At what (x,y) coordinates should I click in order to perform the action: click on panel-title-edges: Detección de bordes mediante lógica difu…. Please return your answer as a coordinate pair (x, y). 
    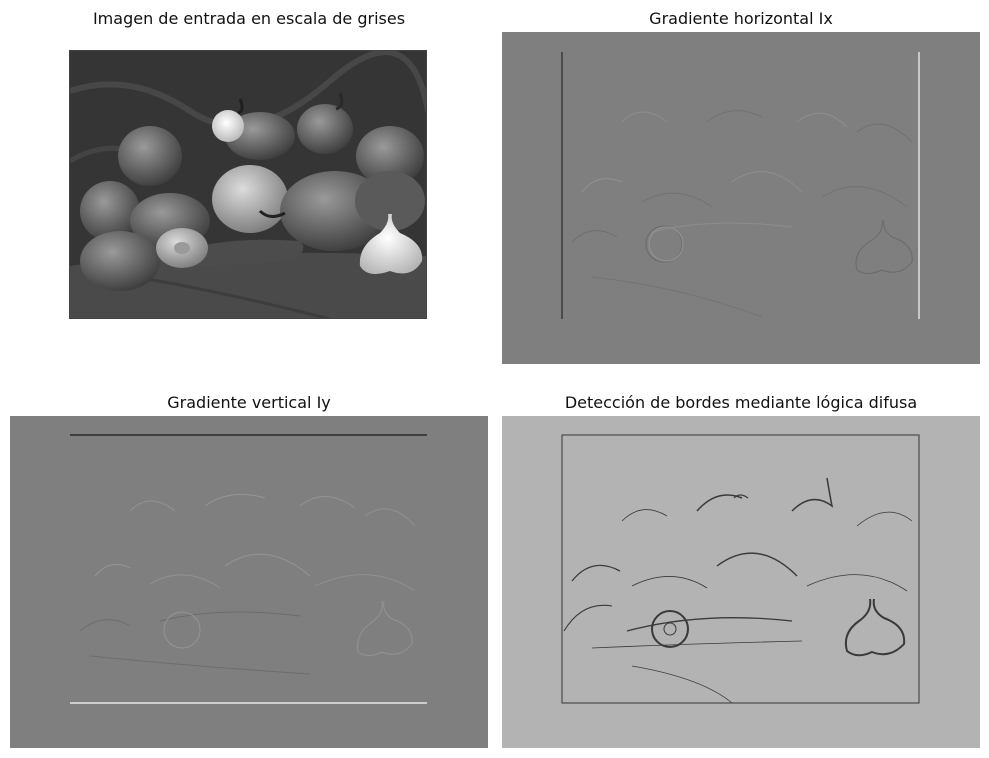
    Looking at the image, I should click on (741, 402).